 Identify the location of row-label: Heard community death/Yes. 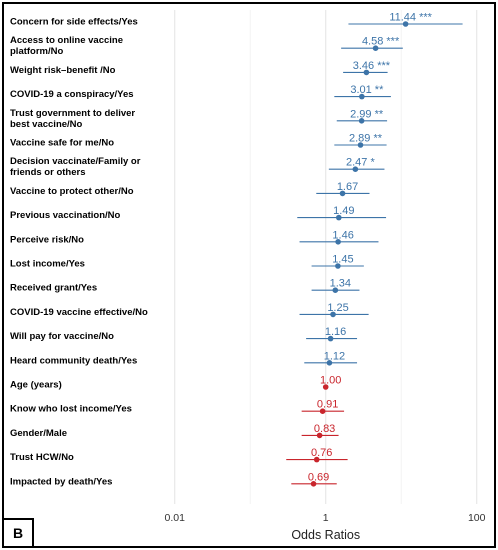
(73, 360).